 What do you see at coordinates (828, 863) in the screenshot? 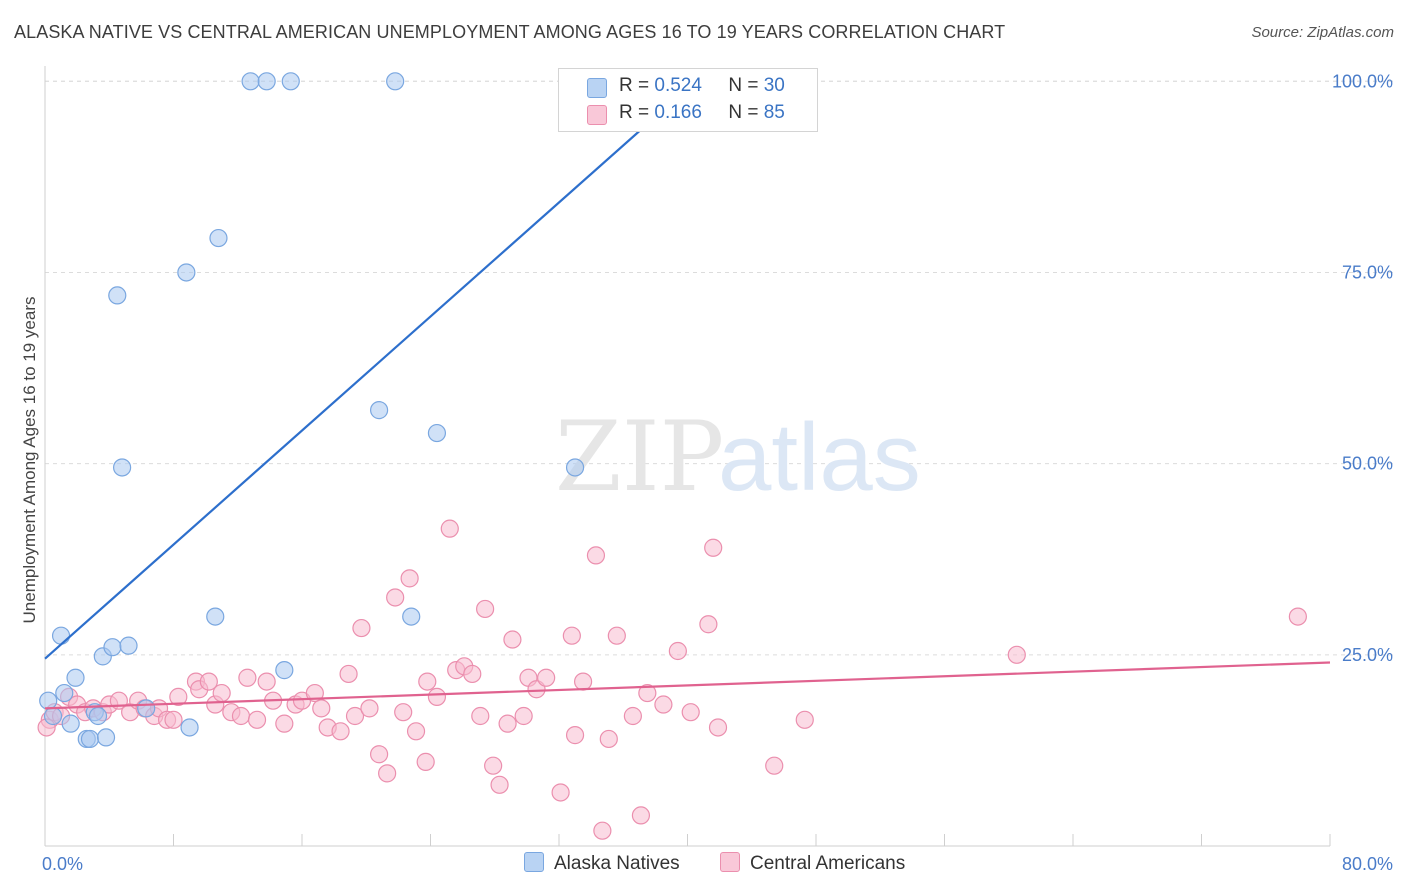
I see `bottom-legend-label: Central Americans` at bounding box center [828, 863].